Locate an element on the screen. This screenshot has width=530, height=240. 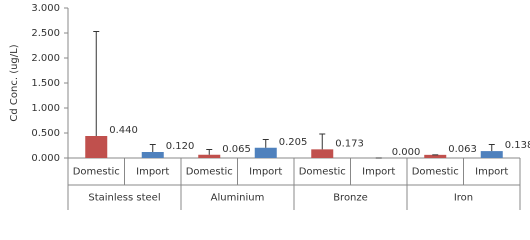
value-label: 0.173 is located at coordinates (349, 143).